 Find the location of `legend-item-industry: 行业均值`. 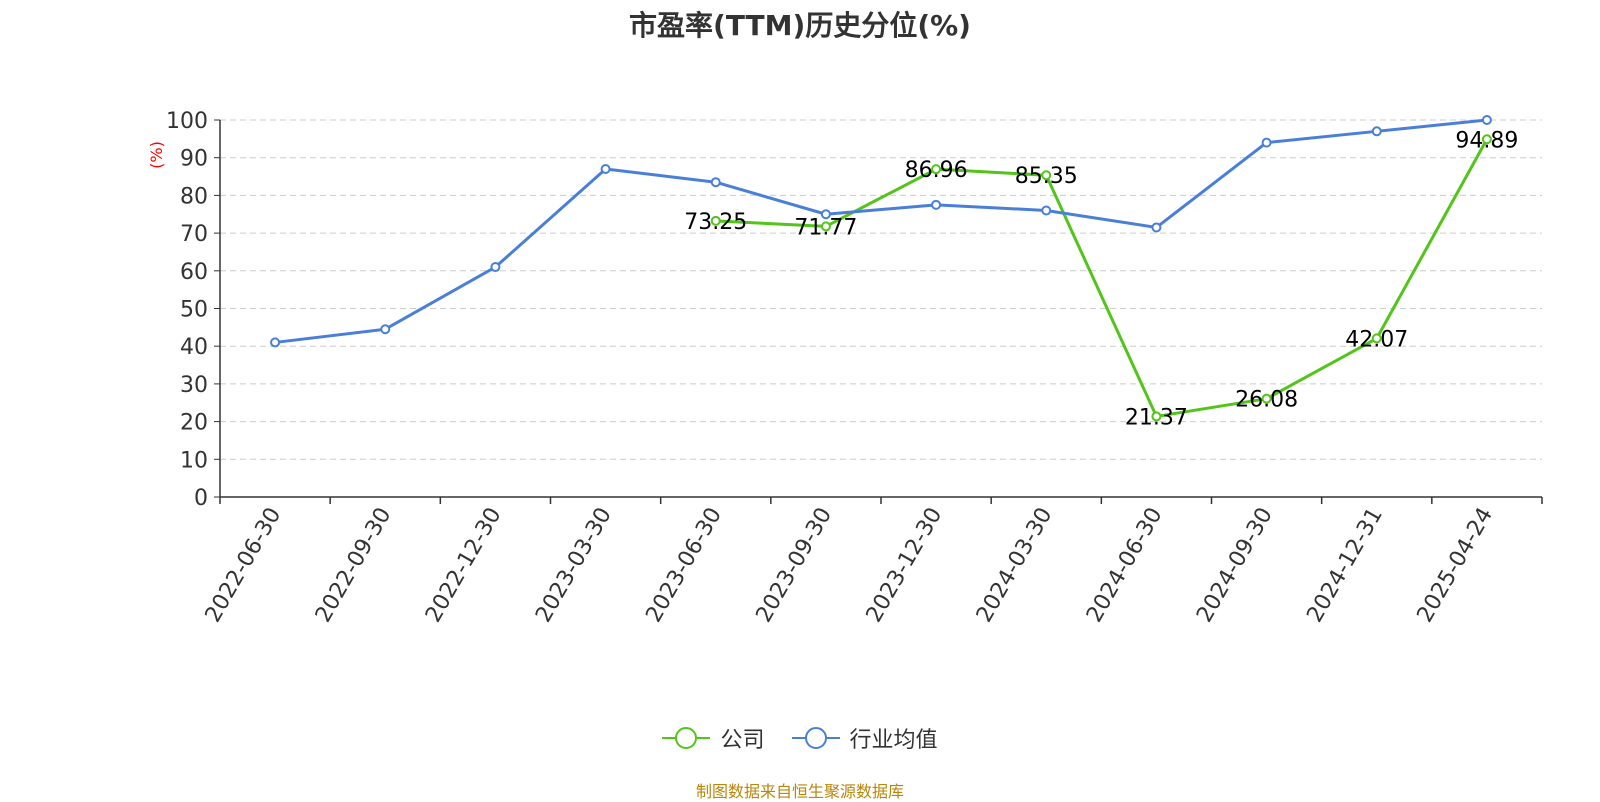

legend-item-industry: 行业均值 is located at coordinates (864, 738).